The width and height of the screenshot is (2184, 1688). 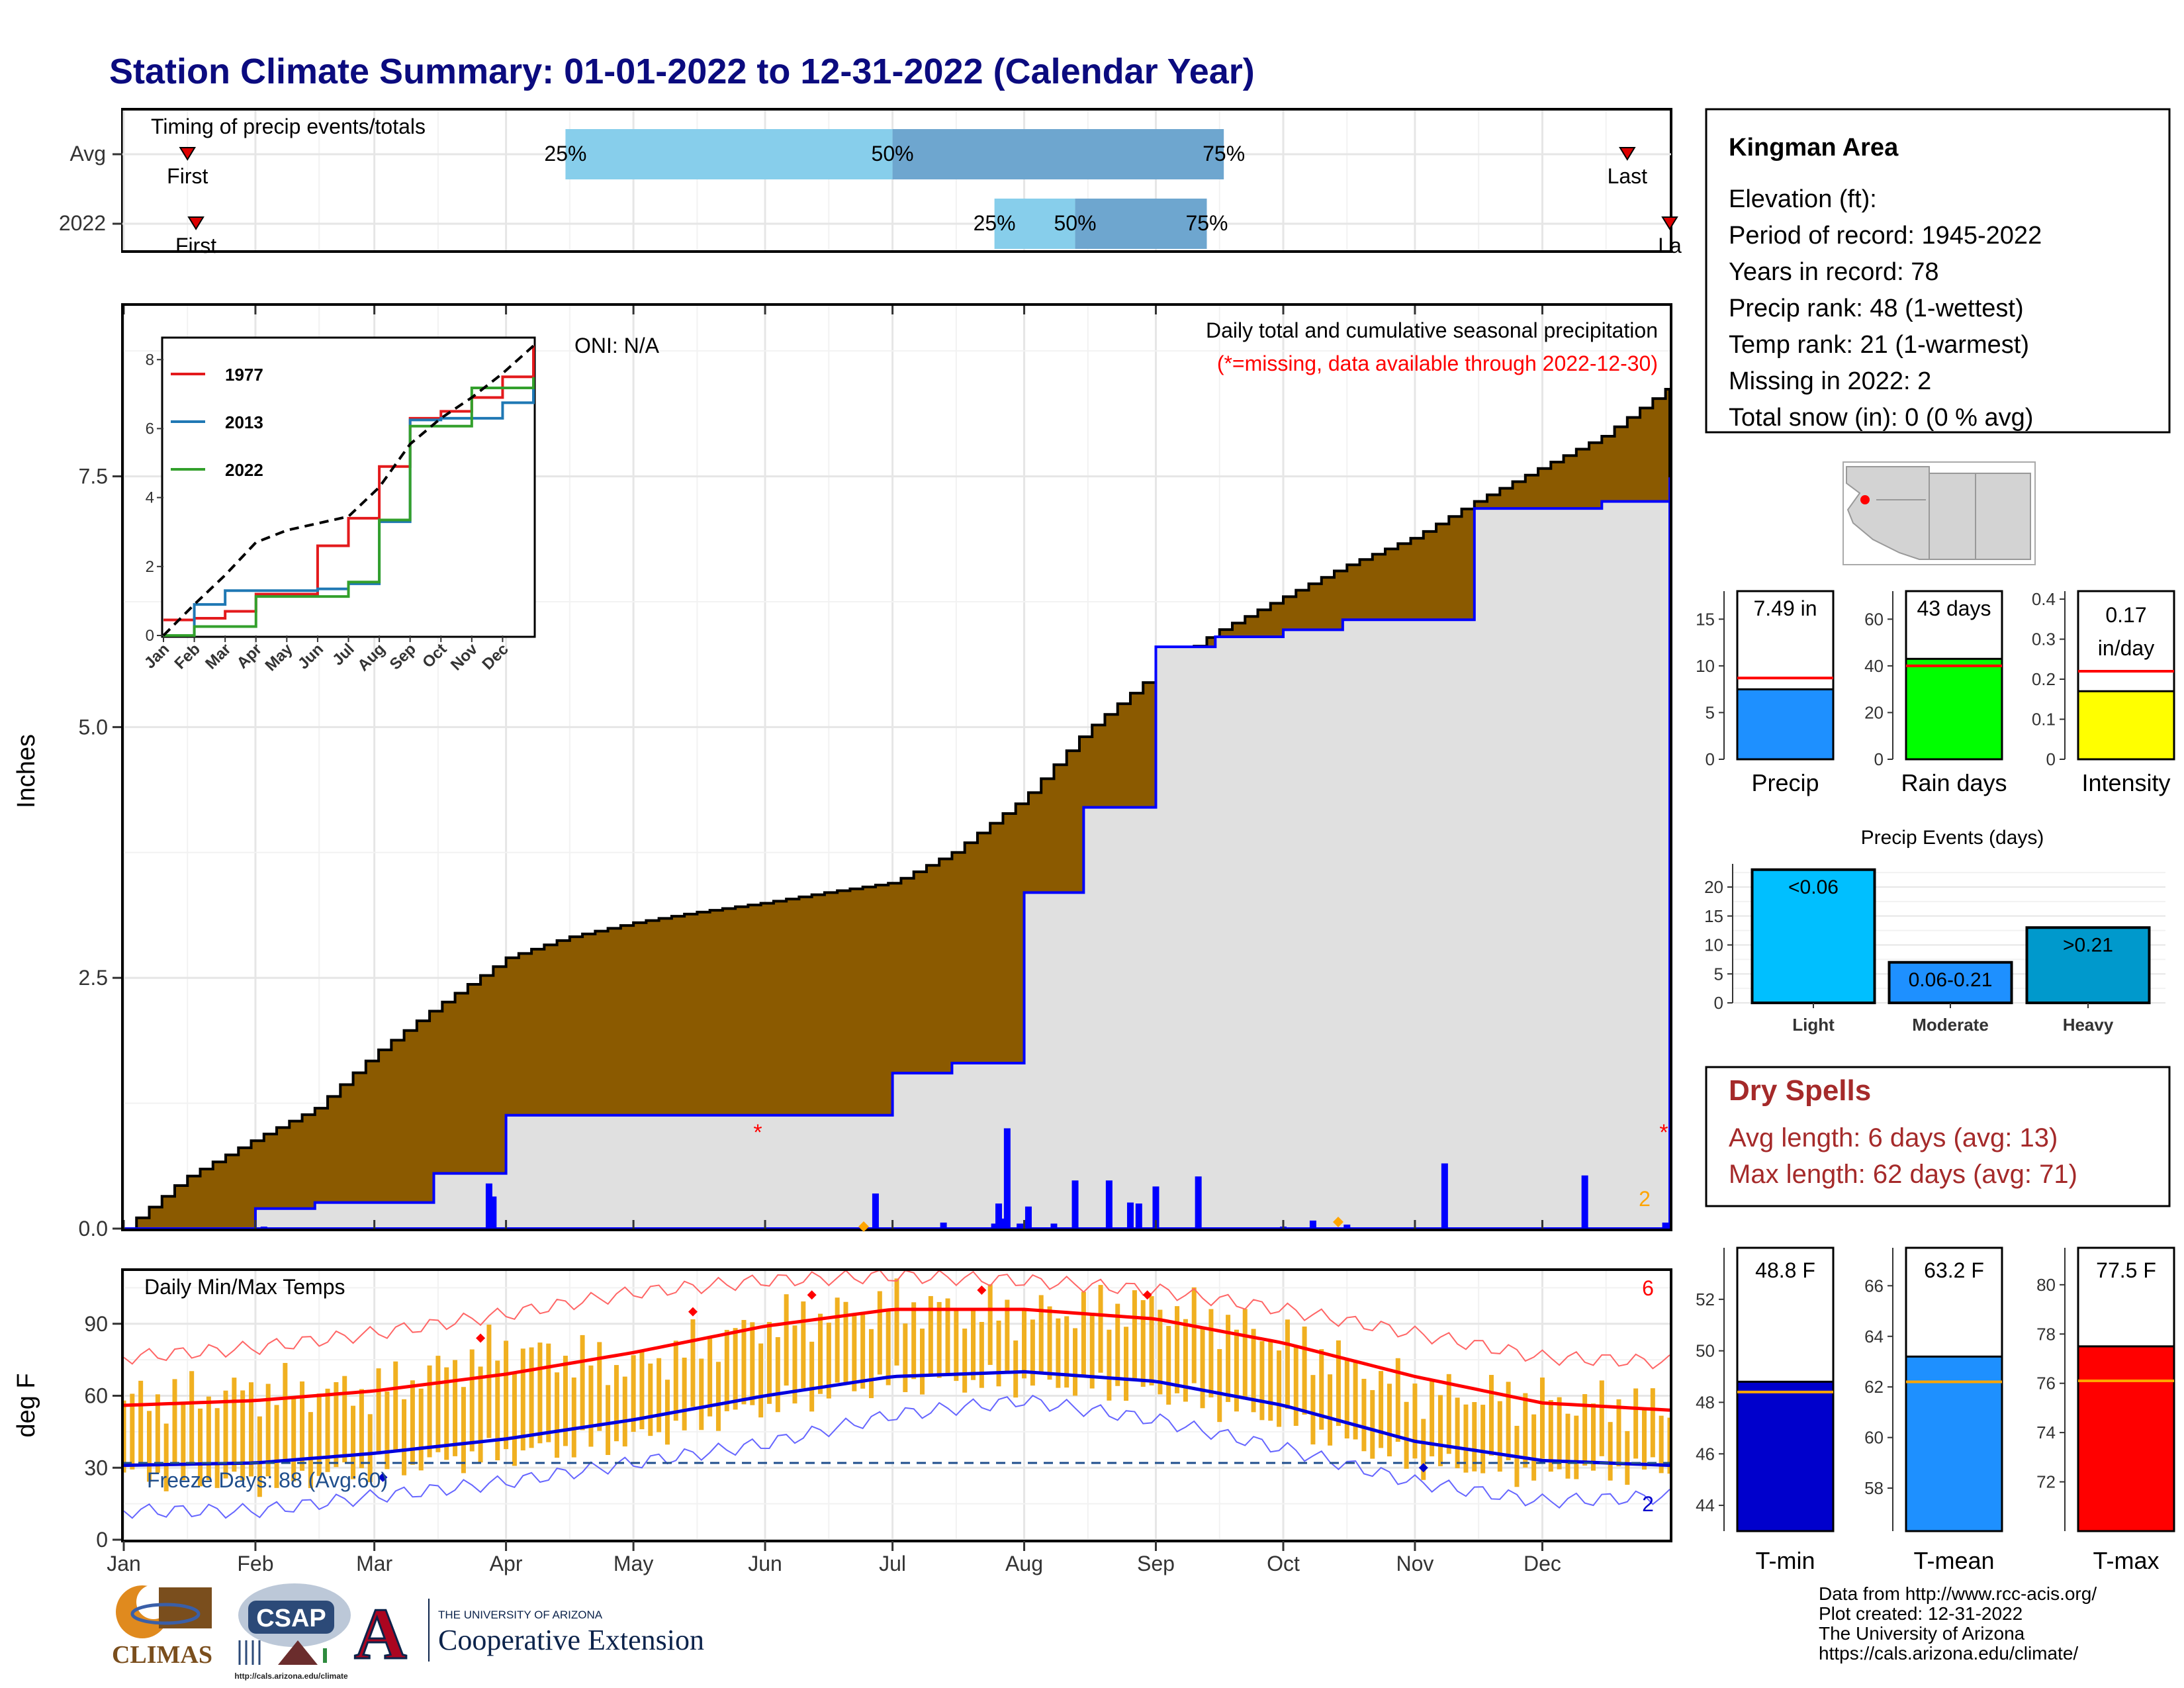 What do you see at coordinates (2046, 1432) in the screenshot?
I see `temp-bar-tick-label: 74` at bounding box center [2046, 1432].